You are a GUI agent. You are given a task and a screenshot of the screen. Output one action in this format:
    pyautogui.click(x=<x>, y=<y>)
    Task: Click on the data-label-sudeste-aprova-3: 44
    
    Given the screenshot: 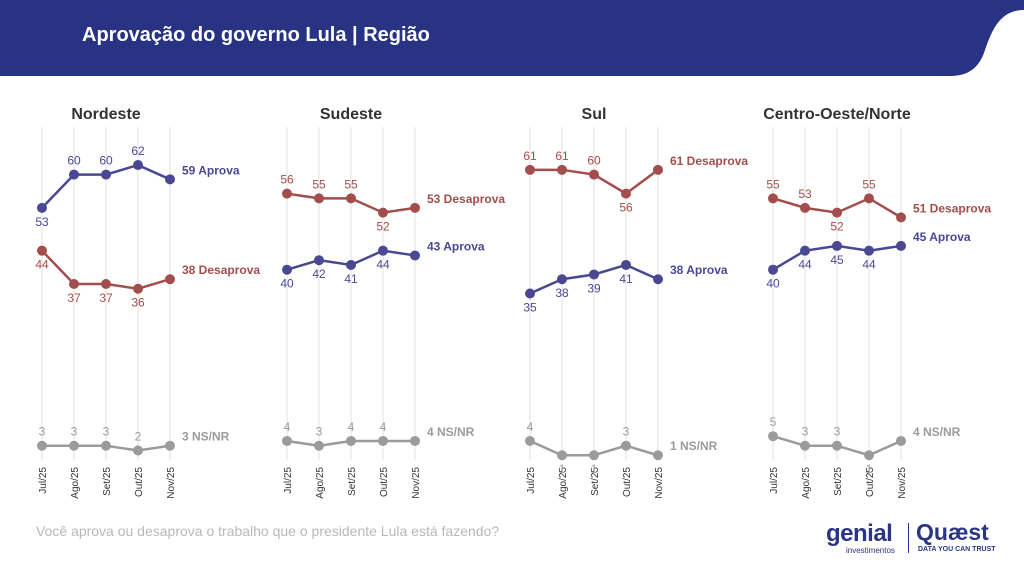 What is the action you would take?
    pyautogui.click(x=383, y=265)
    